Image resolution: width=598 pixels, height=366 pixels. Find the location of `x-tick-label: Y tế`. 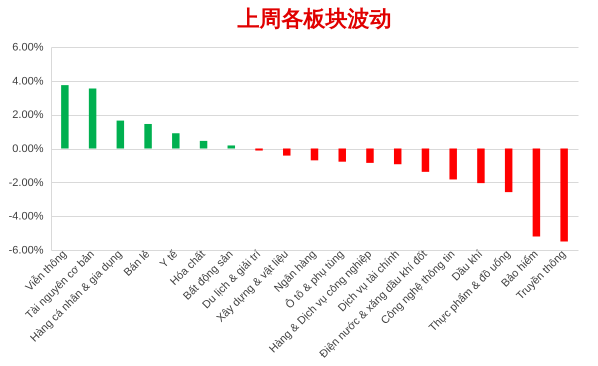

x-tick-label: Y tế is located at coordinates (169, 259).